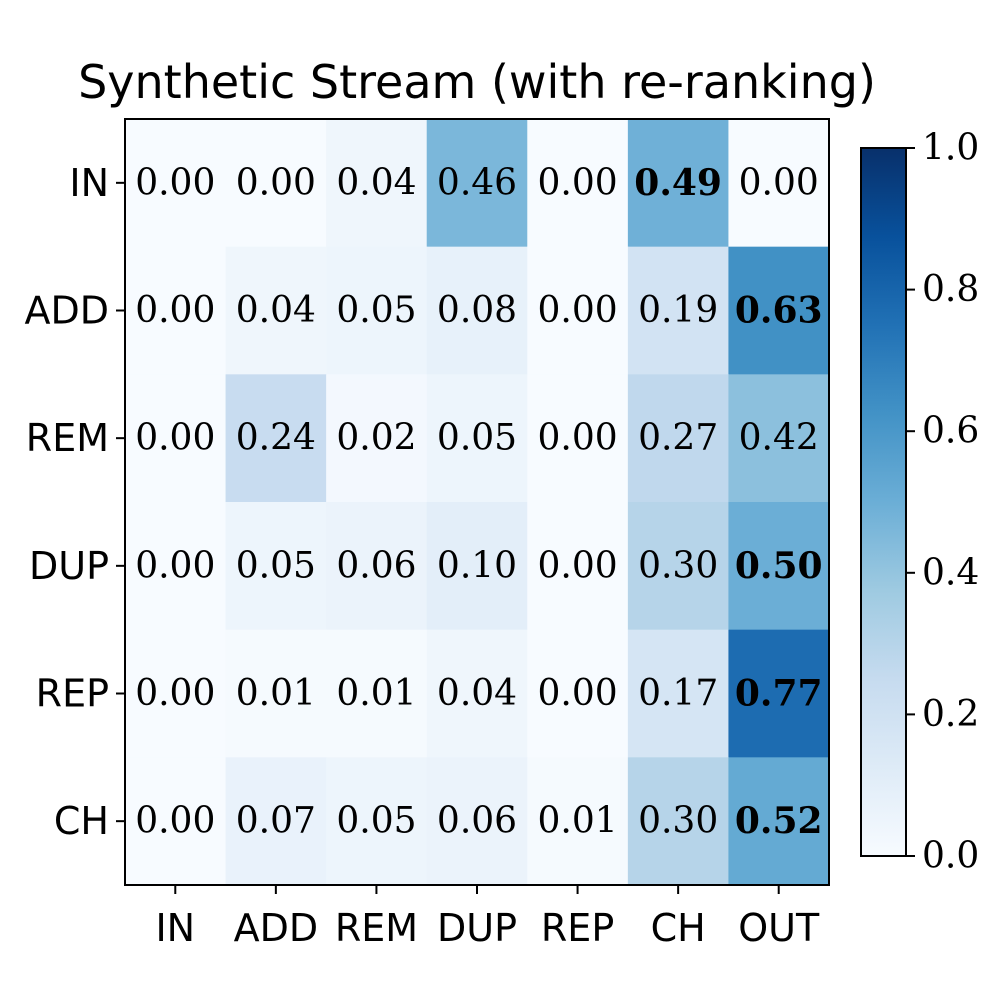 The height and width of the screenshot is (996, 996). Describe the element at coordinates (950, 289) in the screenshot. I see `colorbar-tick-label: 0.8` at that location.